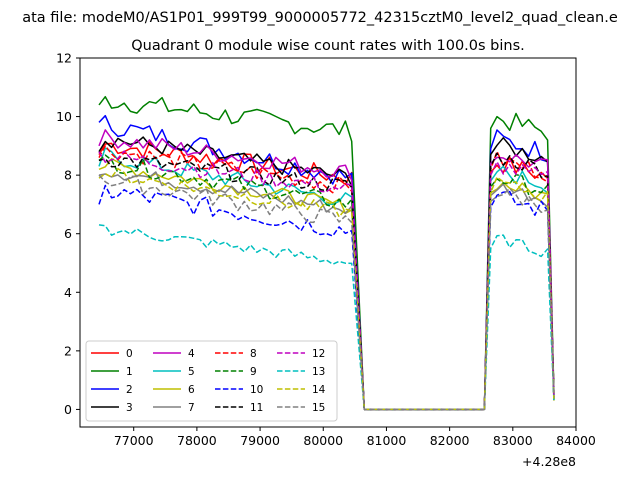  Describe the element at coordinates (129, 390) in the screenshot. I see `legend-label-2: 2` at that location.